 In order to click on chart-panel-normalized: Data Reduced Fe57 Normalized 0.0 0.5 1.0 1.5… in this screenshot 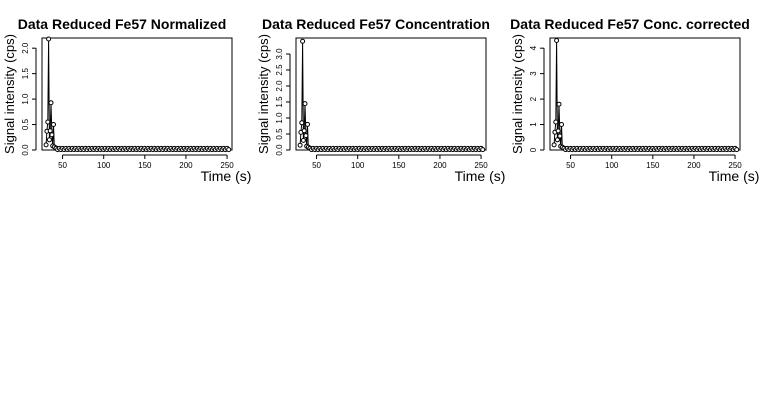, I will do `click(127, 100)`.